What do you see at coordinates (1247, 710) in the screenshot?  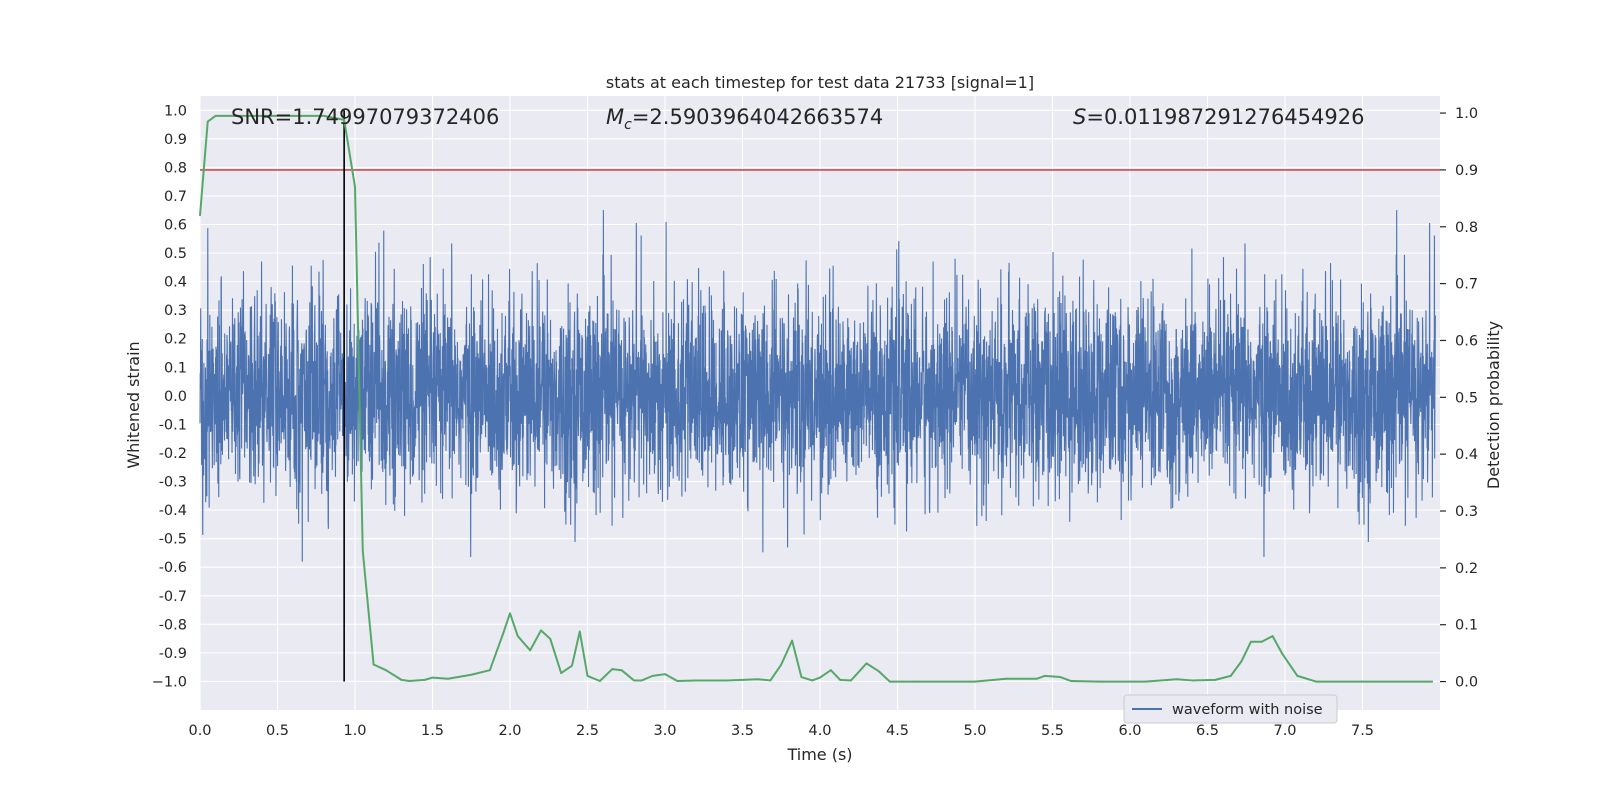 I see `legend-label: waveform with noise` at bounding box center [1247, 710].